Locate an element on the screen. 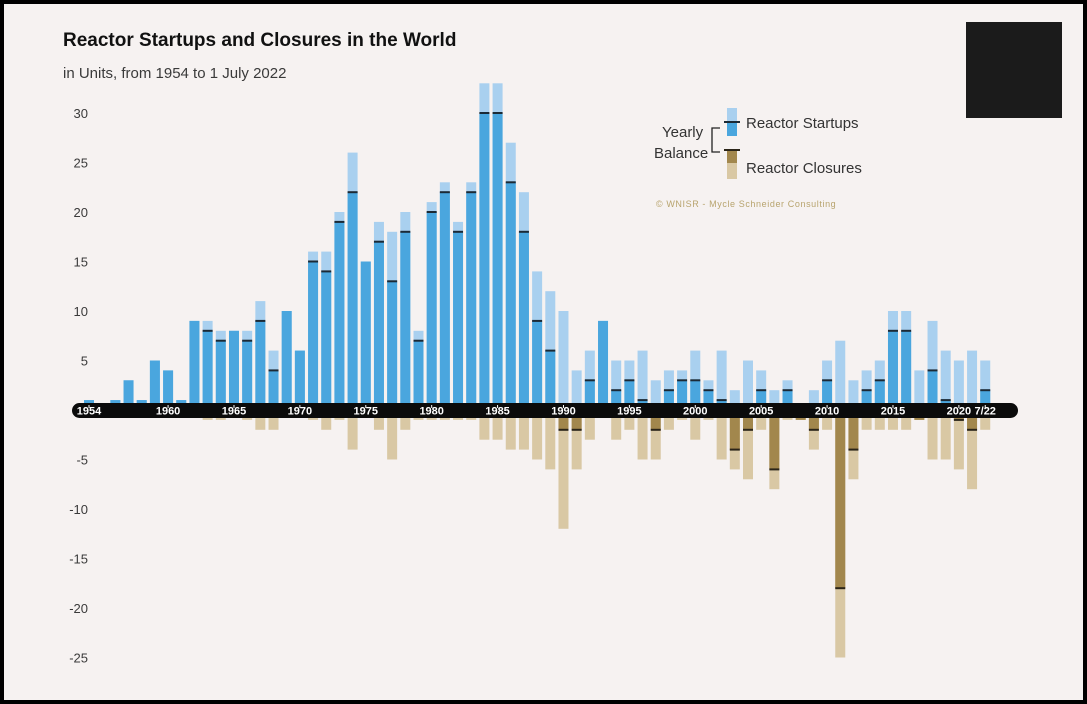  y-tick-label: 20 is located at coordinates (81, 212).